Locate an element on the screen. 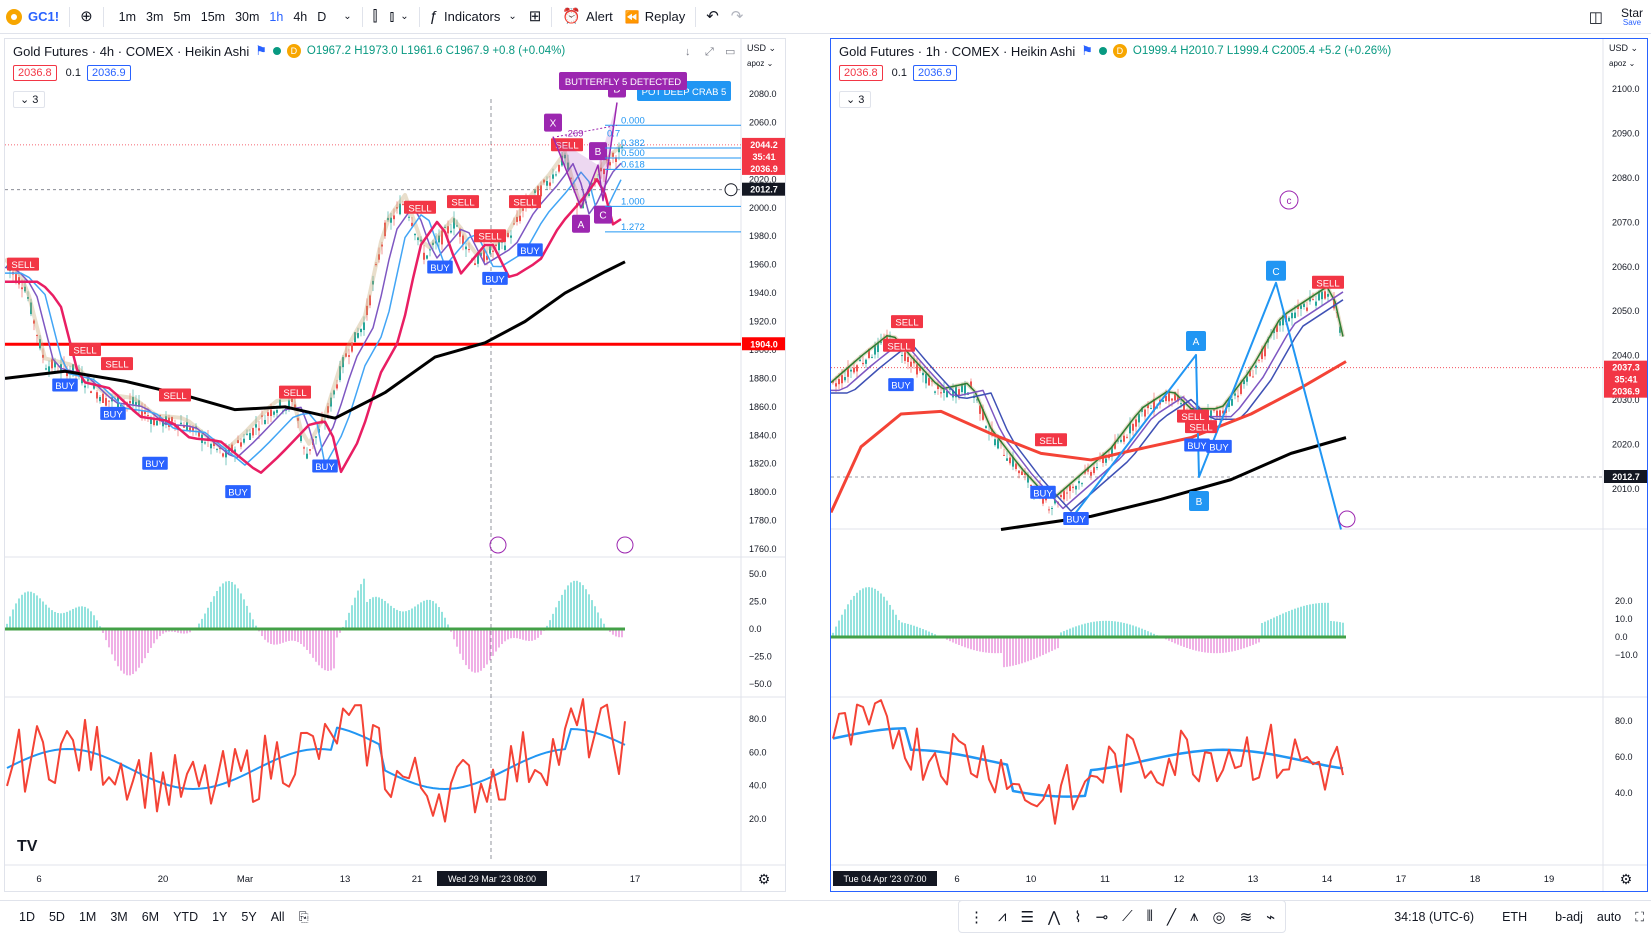 Image resolution: width=1651 pixels, height=934 pixels. range-1m: 1M is located at coordinates (87, 917).